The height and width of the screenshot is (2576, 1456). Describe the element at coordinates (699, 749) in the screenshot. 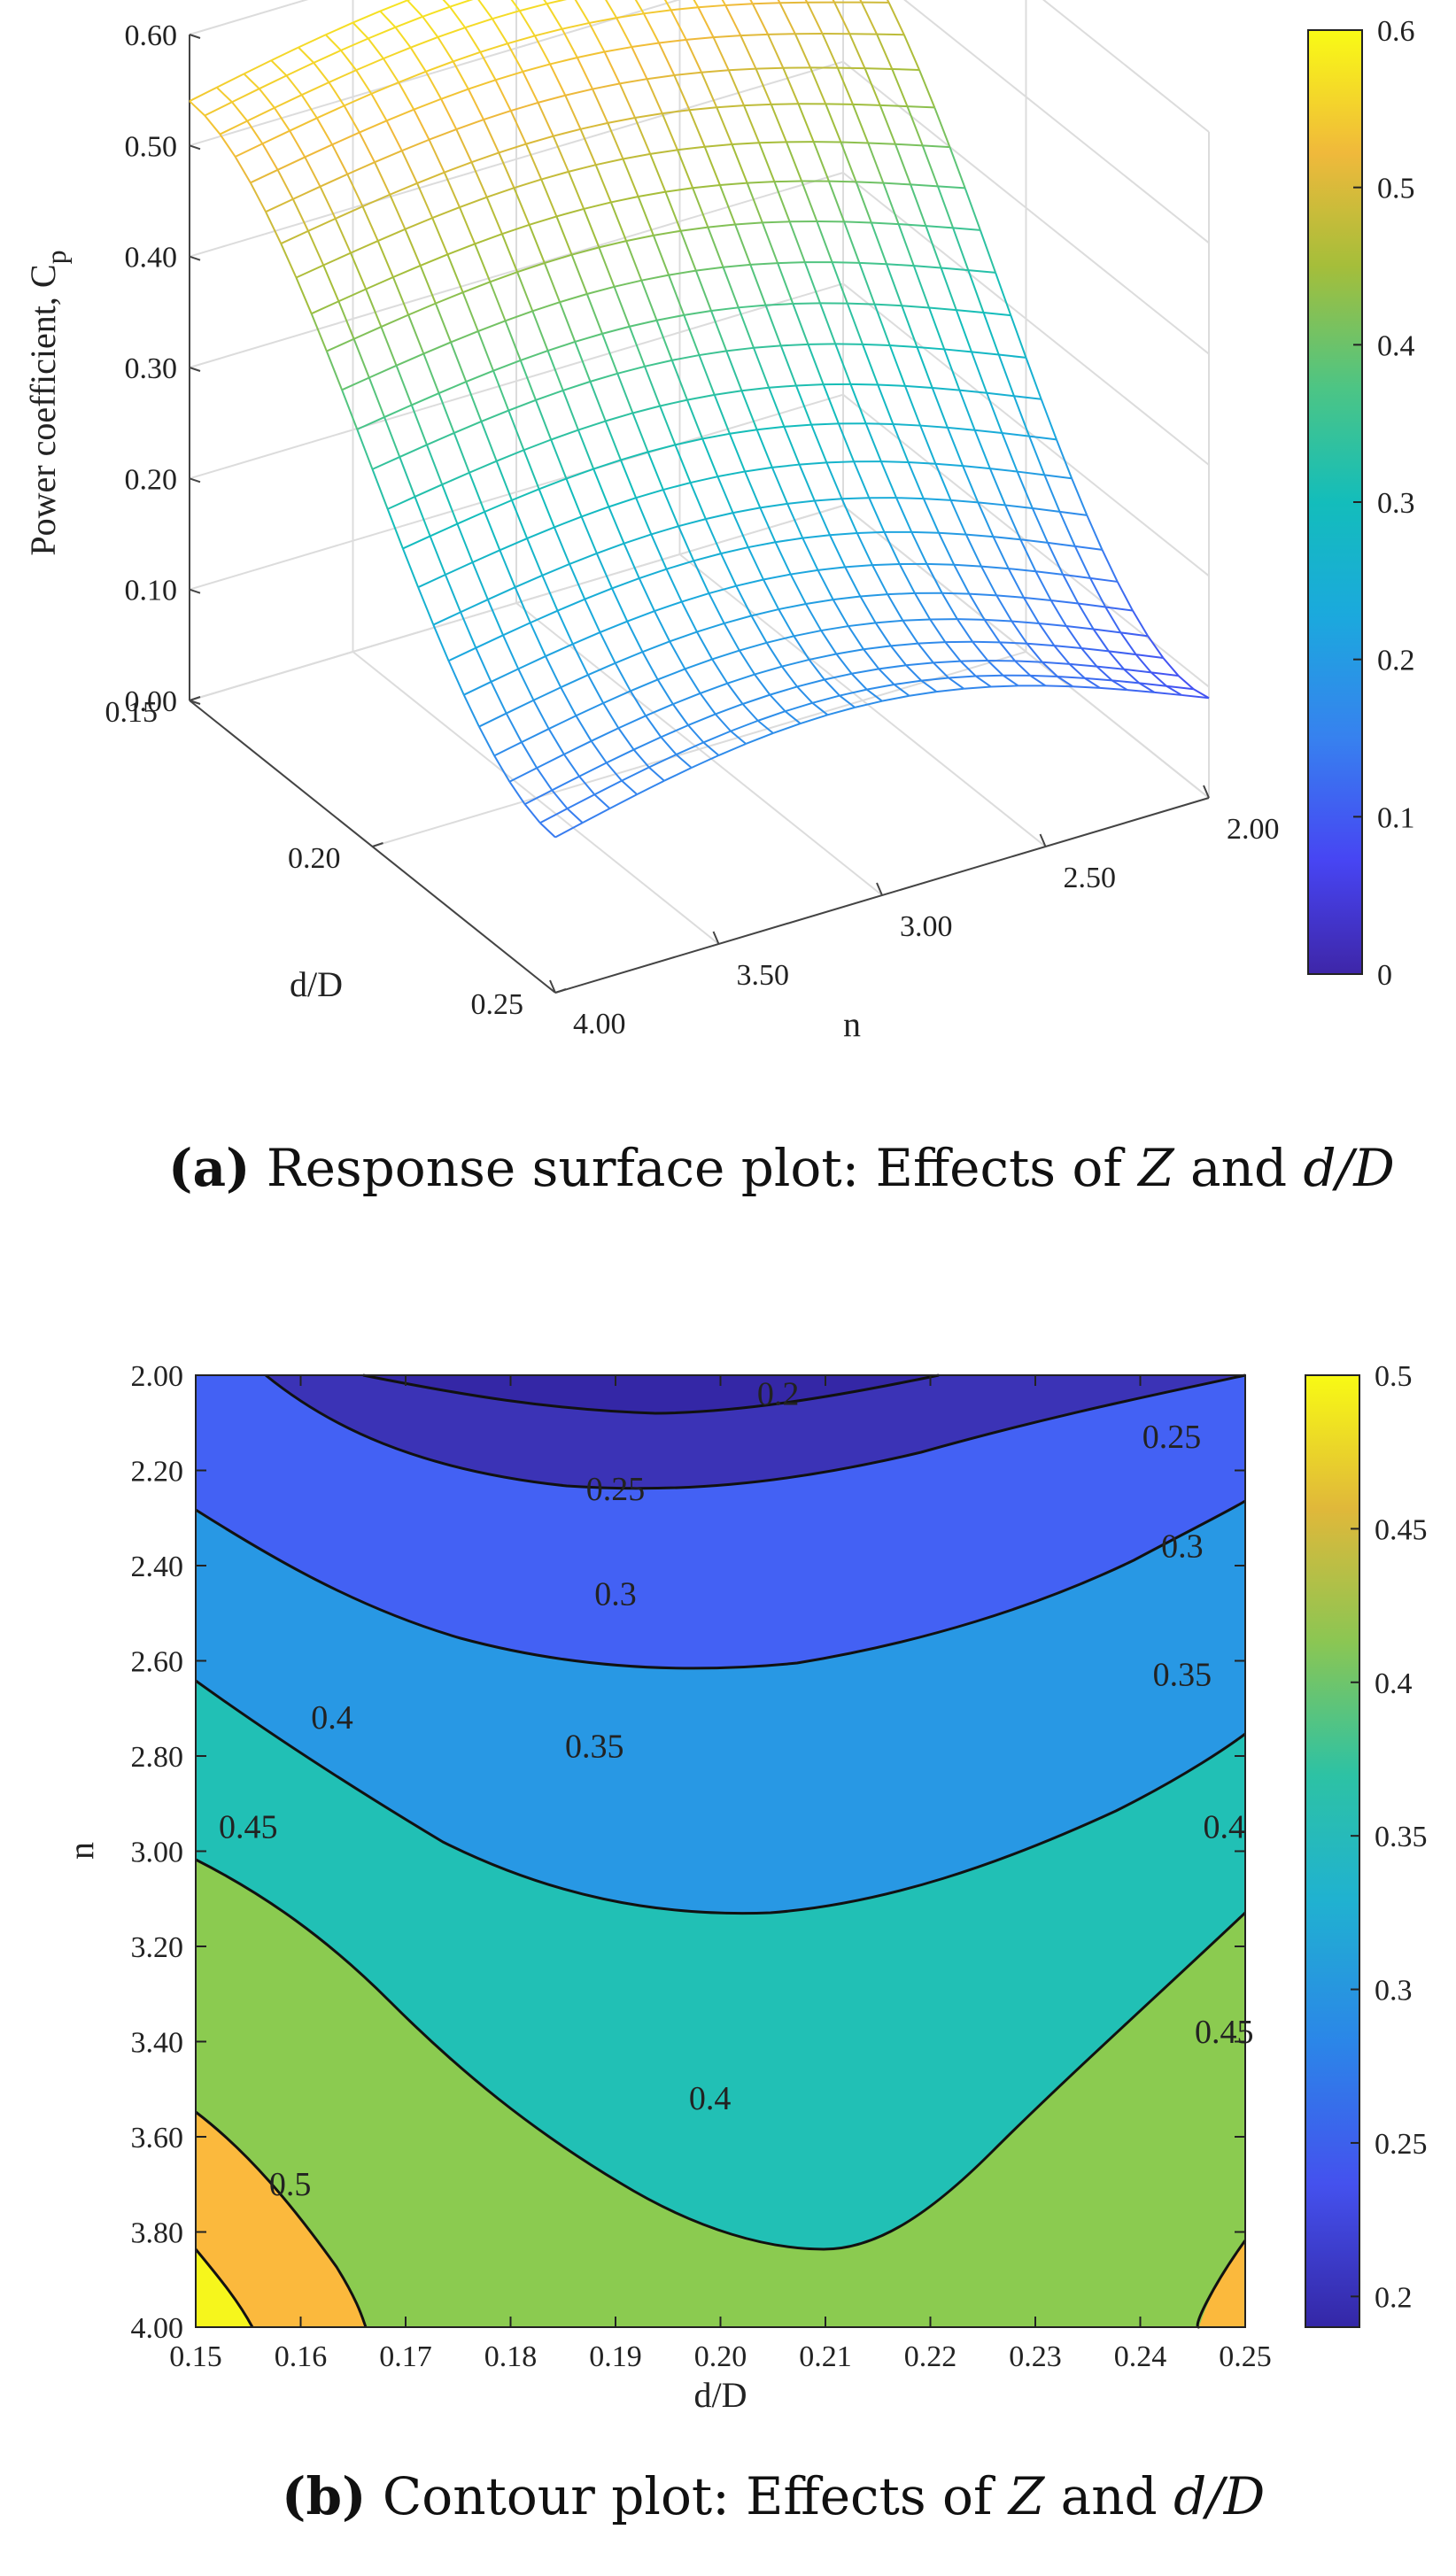

I see `floor-grid-d` at that location.